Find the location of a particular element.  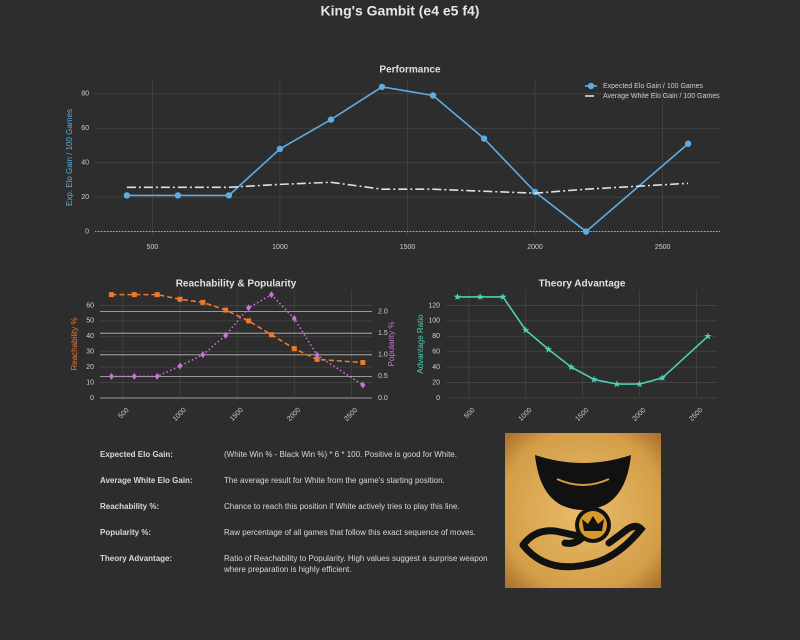

y-tick-label: 30 is located at coordinates (90, 352).